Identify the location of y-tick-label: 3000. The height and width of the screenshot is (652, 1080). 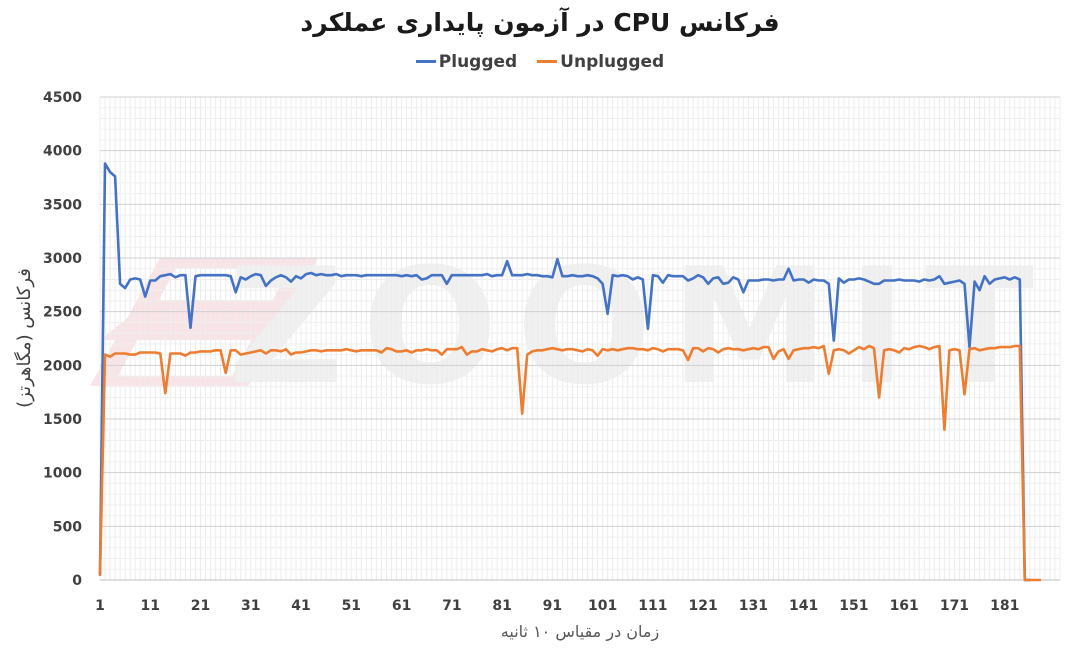
(62, 259).